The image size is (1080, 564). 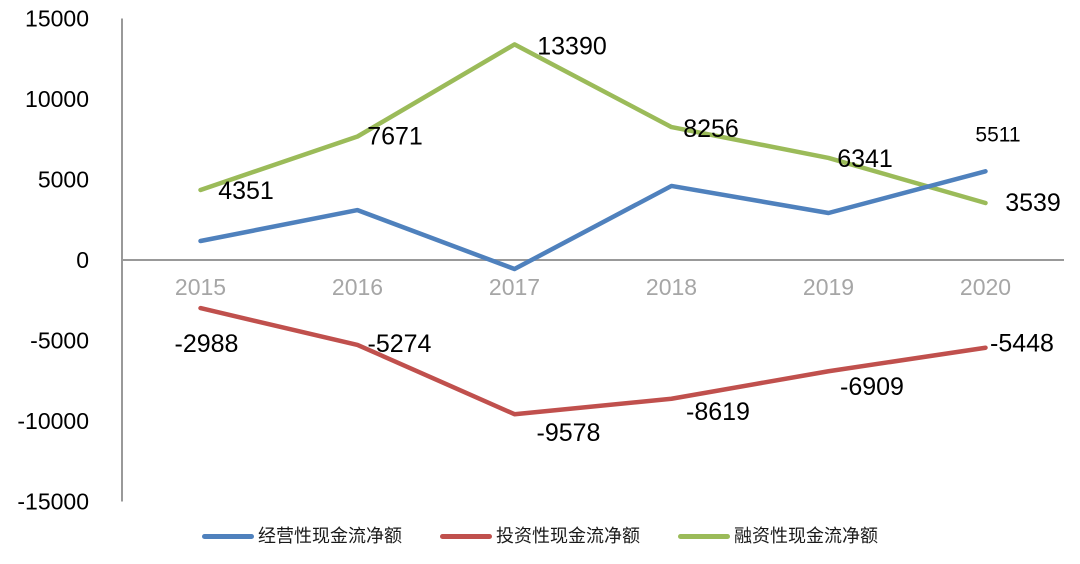 I want to click on series-line-investing, so click(x=593, y=361).